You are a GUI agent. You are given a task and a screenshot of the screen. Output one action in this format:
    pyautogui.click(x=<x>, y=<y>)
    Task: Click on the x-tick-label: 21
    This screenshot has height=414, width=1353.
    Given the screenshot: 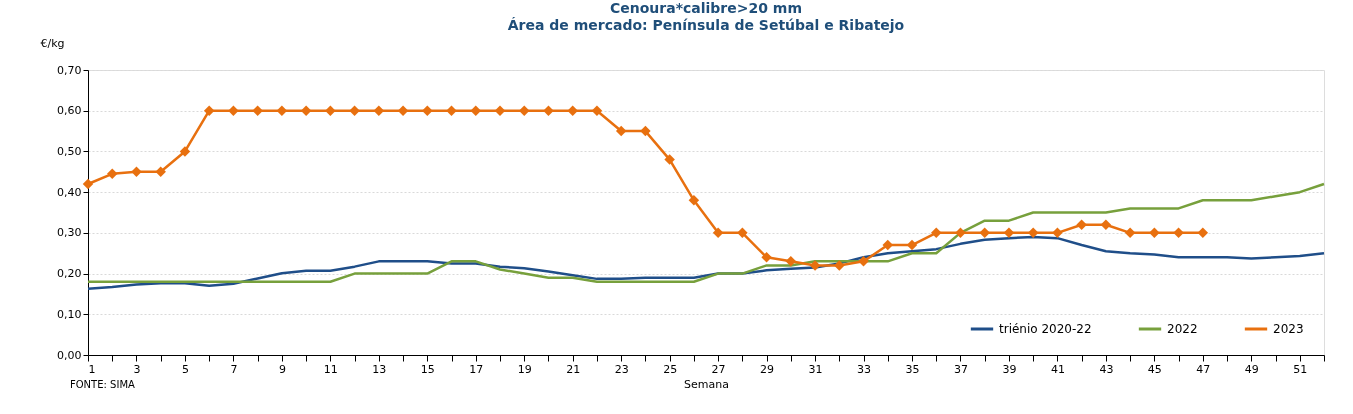 What is the action you would take?
    pyautogui.click(x=573, y=369)
    